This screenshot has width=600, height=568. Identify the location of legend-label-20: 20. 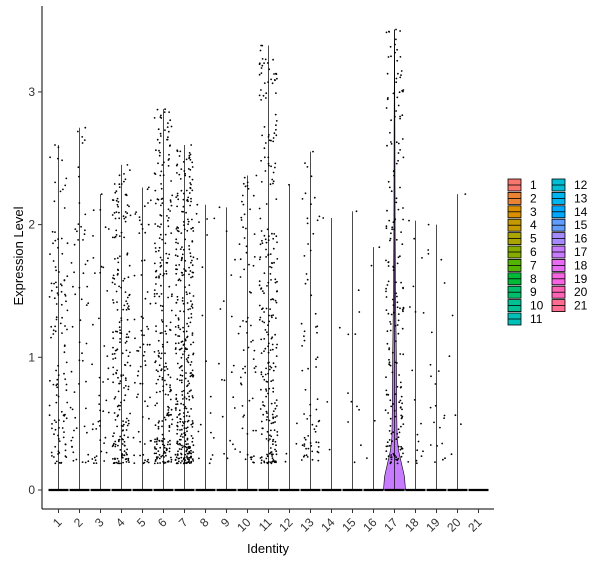
(581, 292).